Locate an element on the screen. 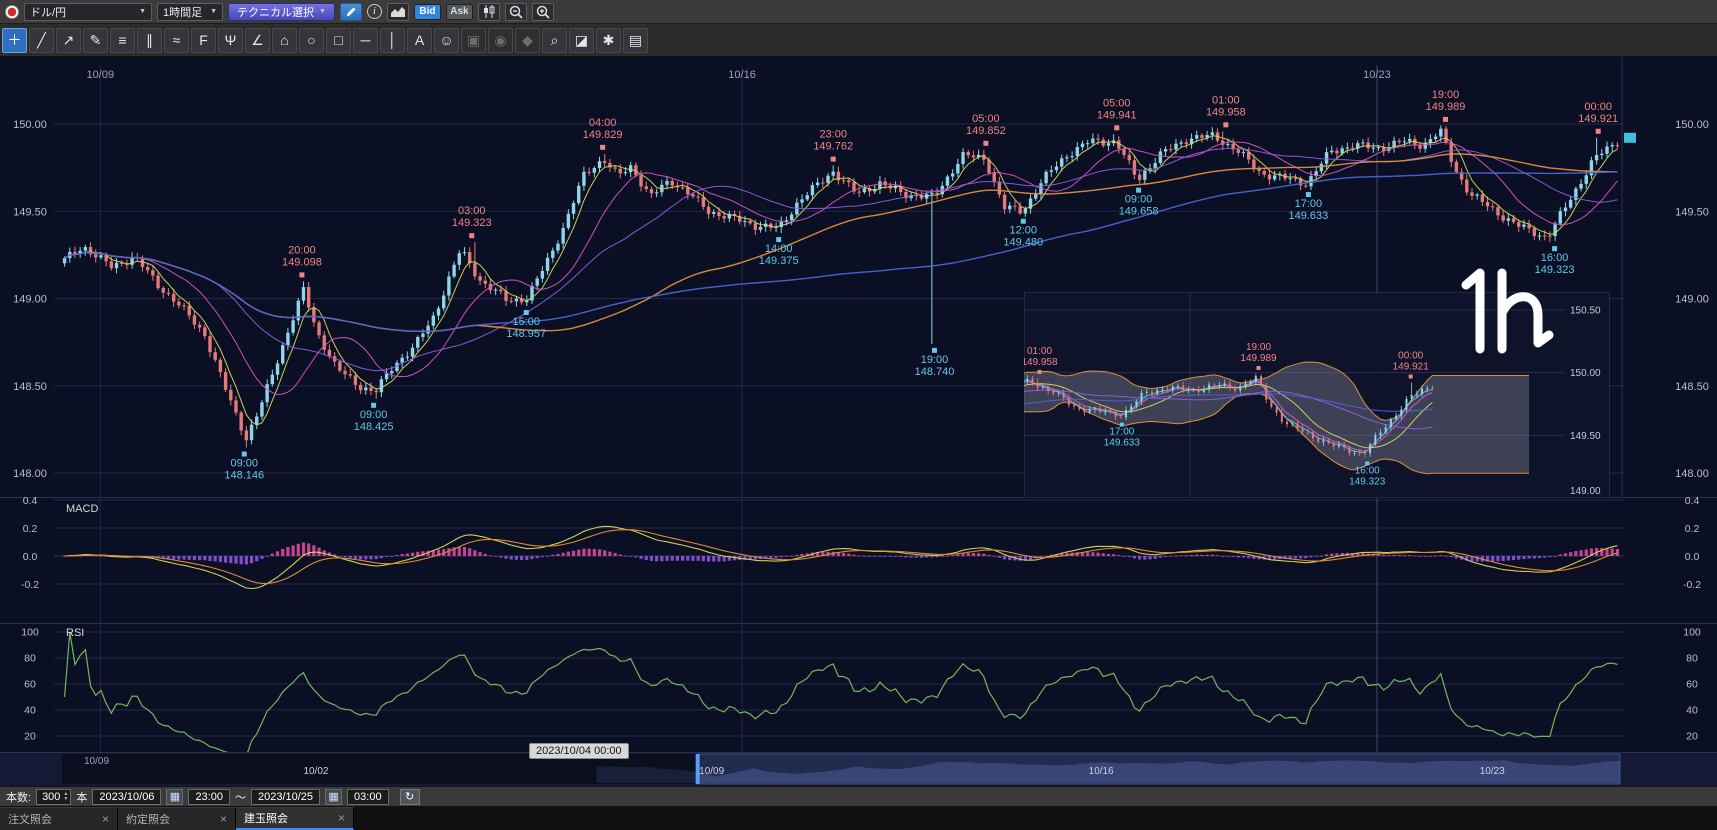  ask-button: Ask is located at coordinates (459, 11).